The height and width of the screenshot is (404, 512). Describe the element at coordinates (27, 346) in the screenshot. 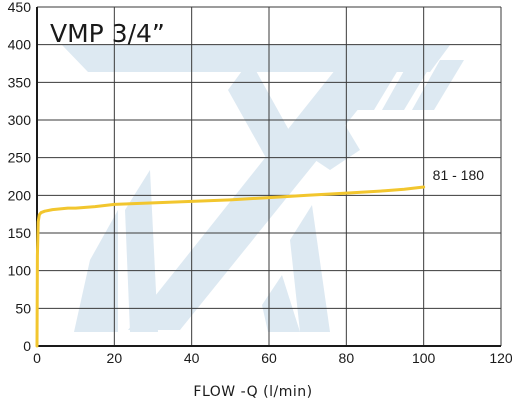

I see `y-tick-label: 0` at that location.